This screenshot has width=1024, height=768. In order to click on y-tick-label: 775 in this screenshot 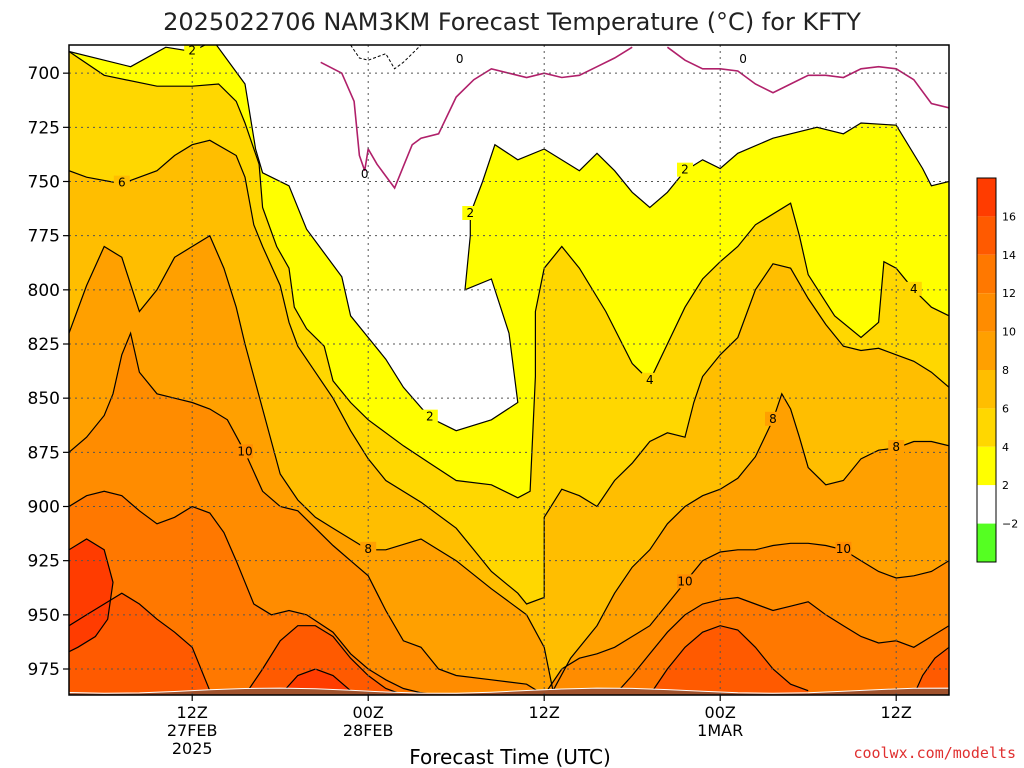, I will do `click(44, 237)`.